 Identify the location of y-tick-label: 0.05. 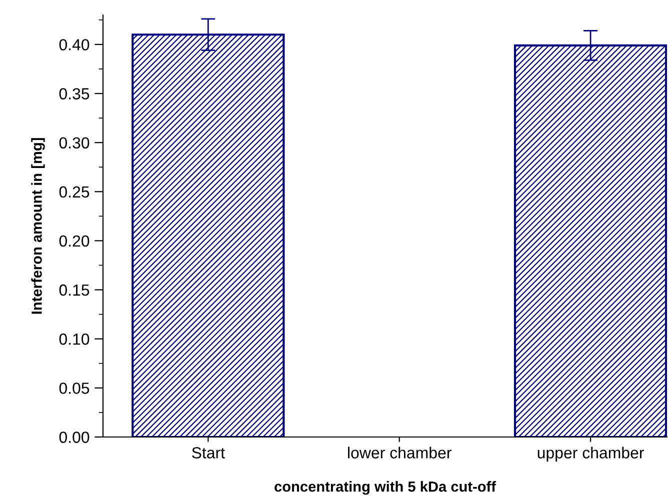
(74, 388).